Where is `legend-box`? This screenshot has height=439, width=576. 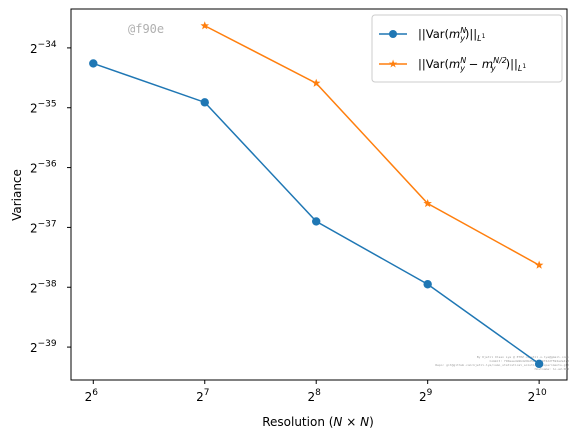
legend-box is located at coordinates (467, 48).